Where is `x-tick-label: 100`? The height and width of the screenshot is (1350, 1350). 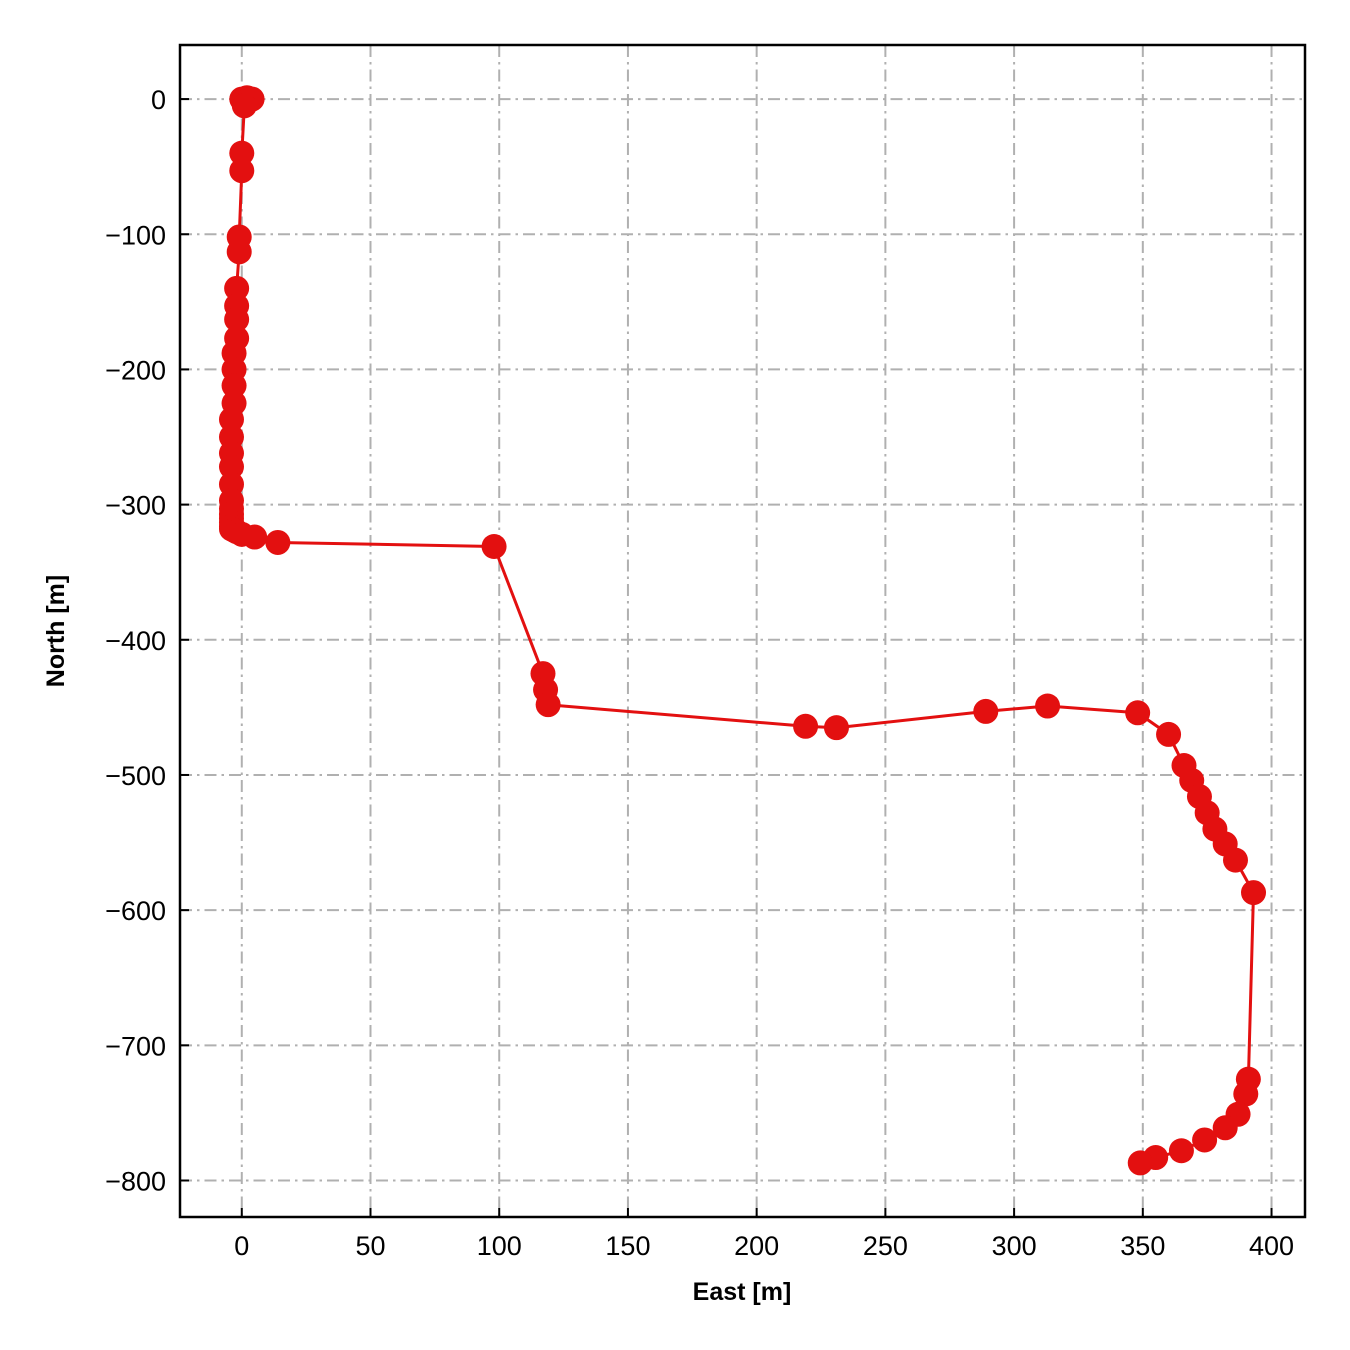
x-tick-label: 100 is located at coordinates (499, 1246).